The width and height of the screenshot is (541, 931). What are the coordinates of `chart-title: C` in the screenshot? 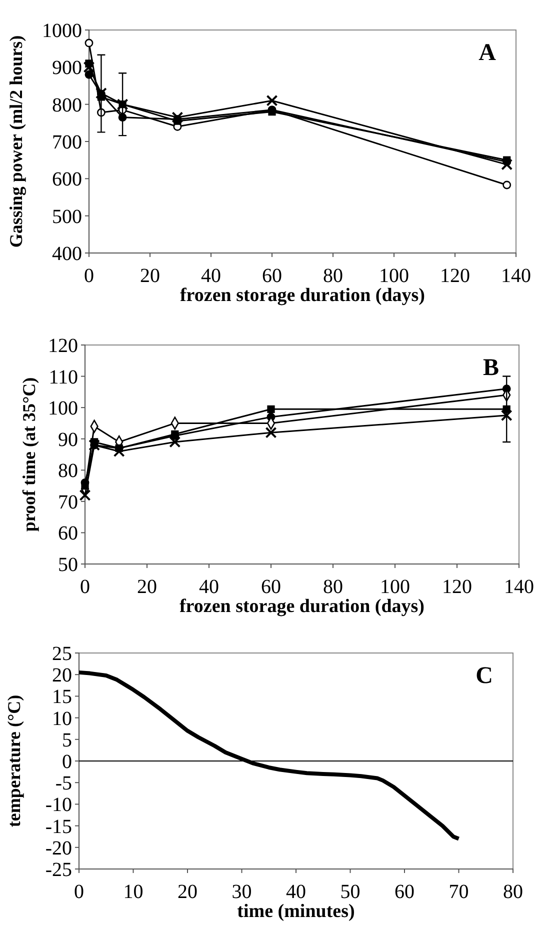 It's located at (484, 676).